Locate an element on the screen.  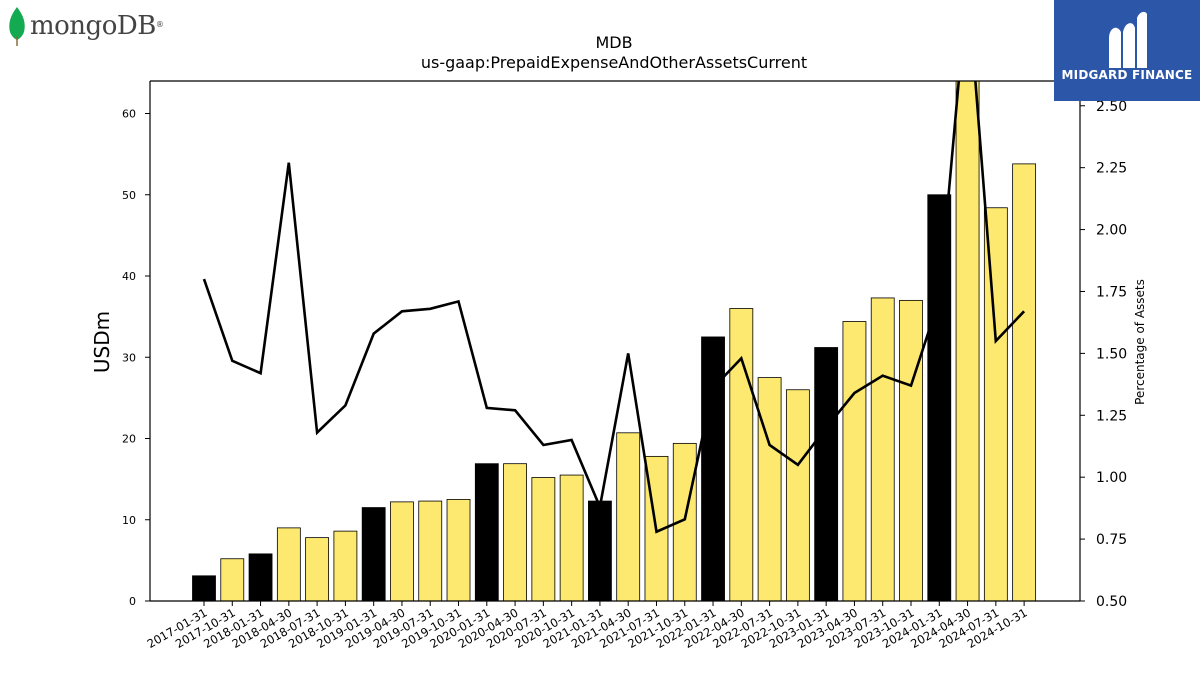
mongodb-logo: mongoDB ® is located at coordinates (85, 26).